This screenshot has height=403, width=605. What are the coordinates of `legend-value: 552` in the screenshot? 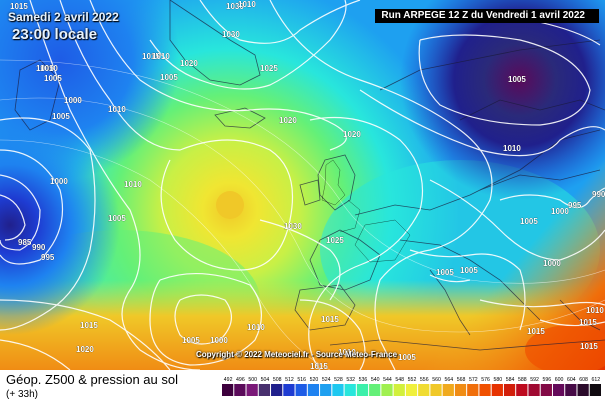 It's located at (412, 380).